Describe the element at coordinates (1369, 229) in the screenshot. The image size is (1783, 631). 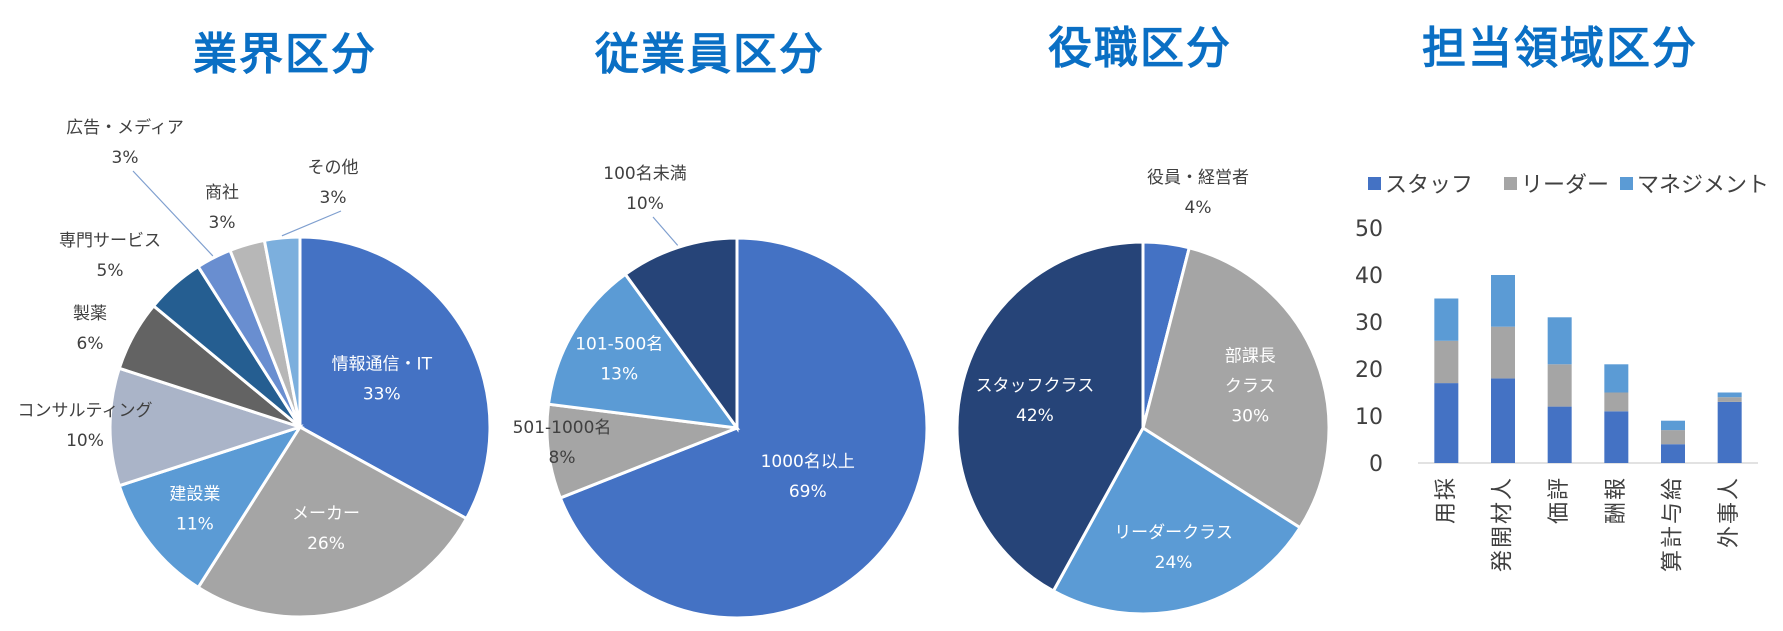
I see `y-tick-label: 50` at that location.